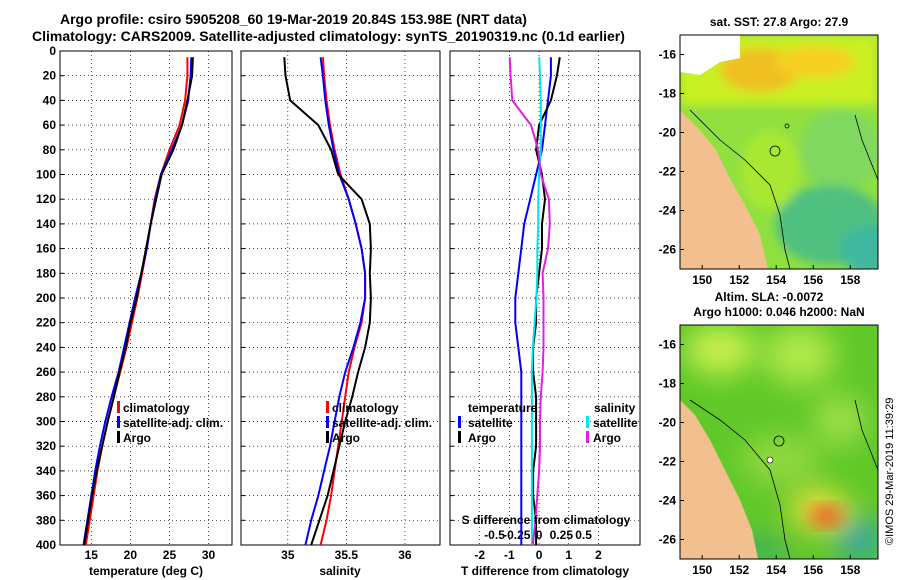  Describe the element at coordinates (668, 133) in the screenshot. I see `sst-y-tick-label: -20` at that location.